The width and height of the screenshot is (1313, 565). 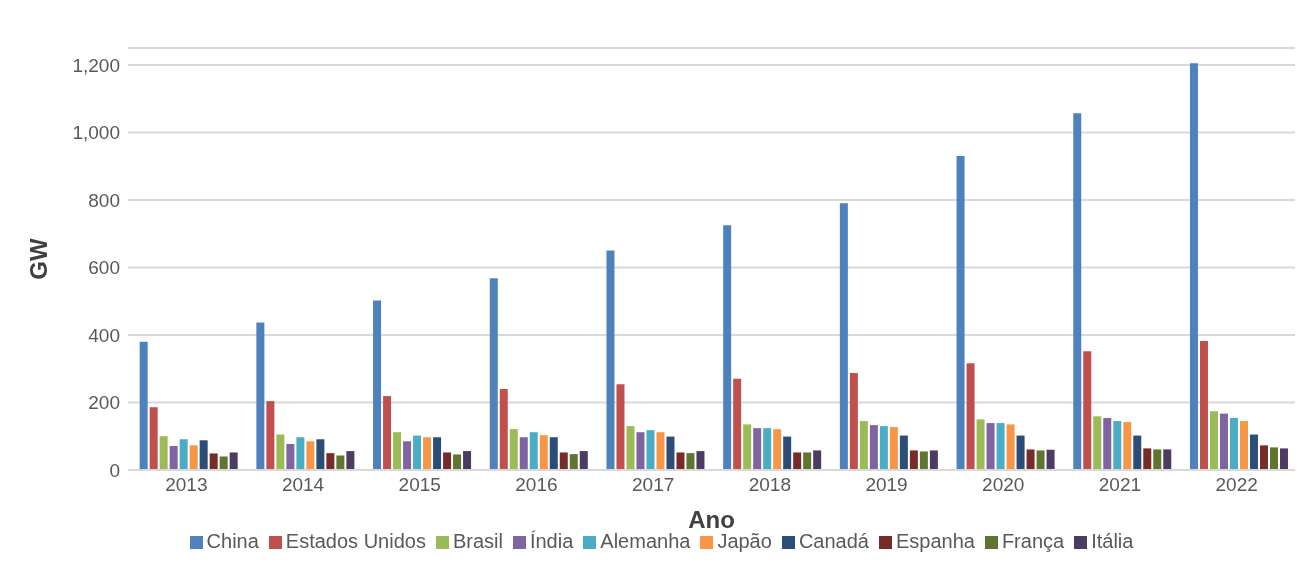 I want to click on y-tick-label: 1,000, so click(x=96, y=133).